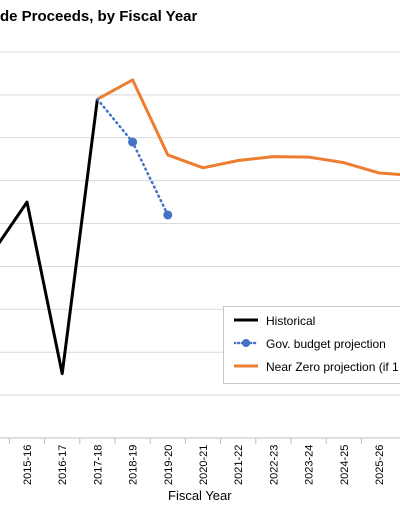 This screenshot has width=400, height=516. Describe the element at coordinates (246, 367) in the screenshot. I see `legend-swatch-near-zero` at that location.